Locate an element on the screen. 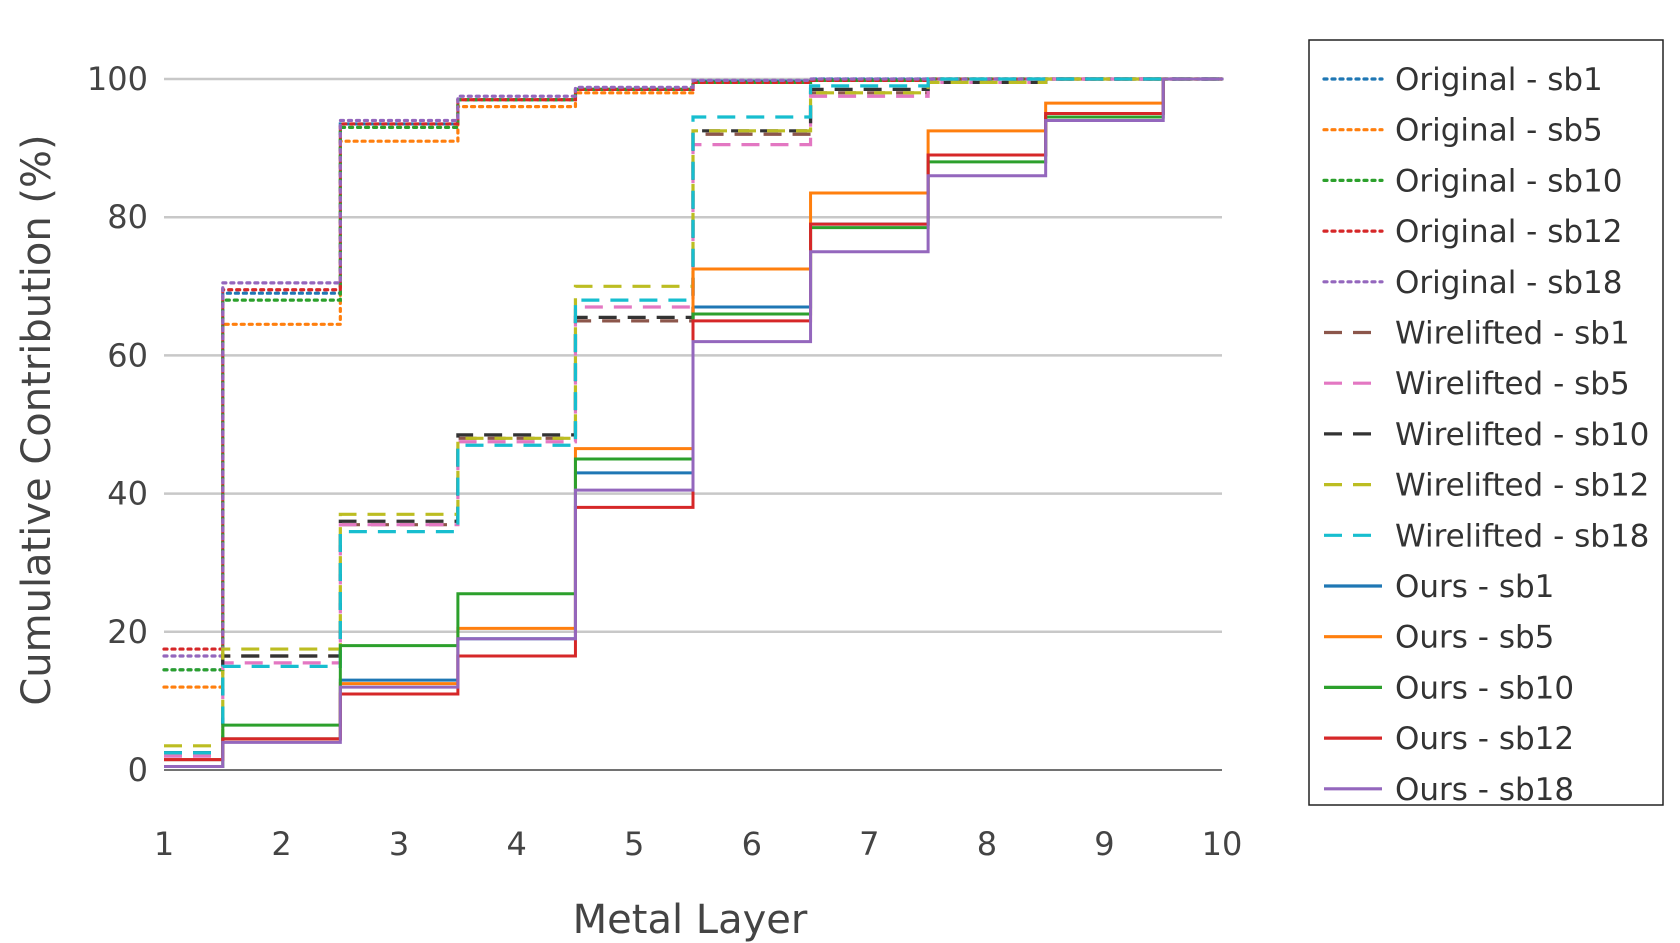 This screenshot has height=943, width=1680. legend-label: Wirelifted - sb1 is located at coordinates (1512, 334).